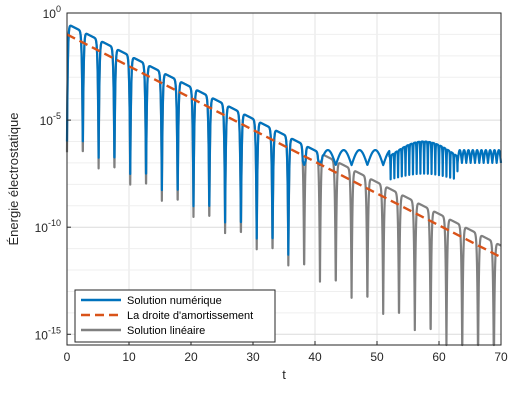  What do you see at coordinates (53, 173) in the screenshot?
I see `y-axis: 10⁰ 10⁻⁵ 10⁻¹⁰ 10⁻¹⁵` at bounding box center [53, 173].